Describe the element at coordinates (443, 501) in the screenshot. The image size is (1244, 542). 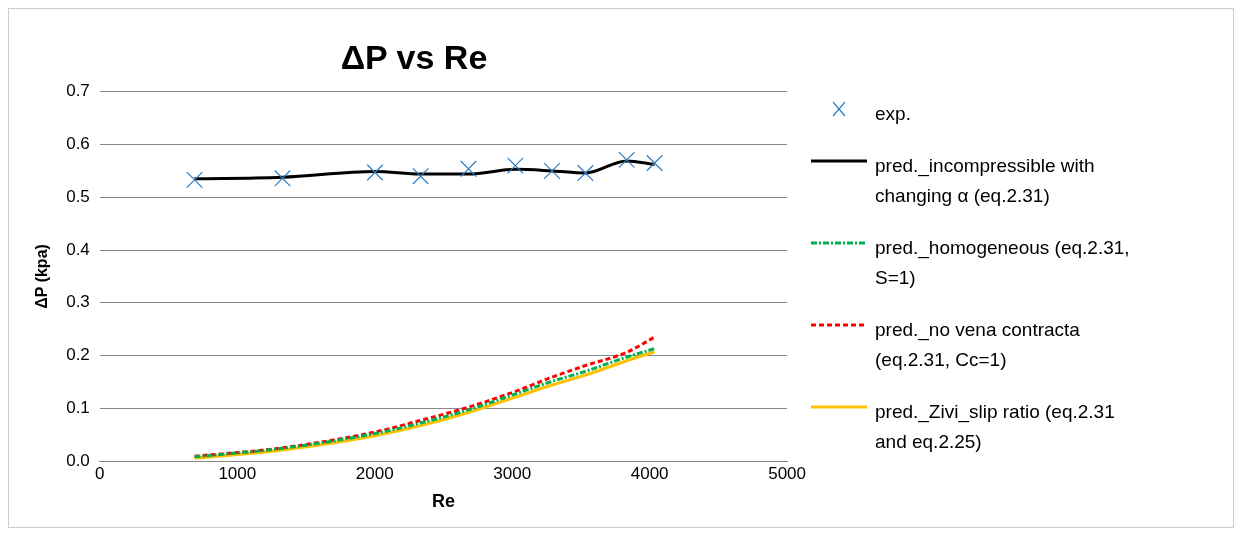
I see `x-axis-title: Re` at that location.